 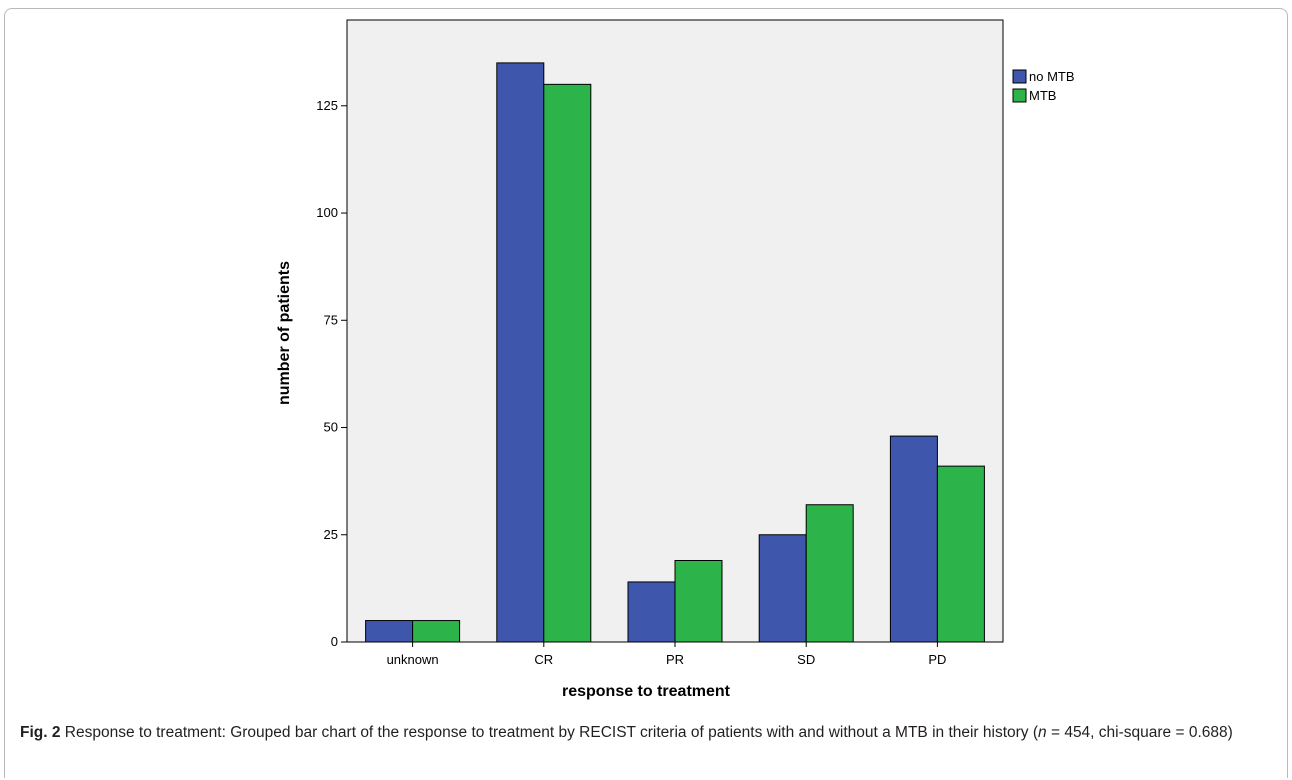 I want to click on y-tick-label: 25, so click(x=331, y=534).